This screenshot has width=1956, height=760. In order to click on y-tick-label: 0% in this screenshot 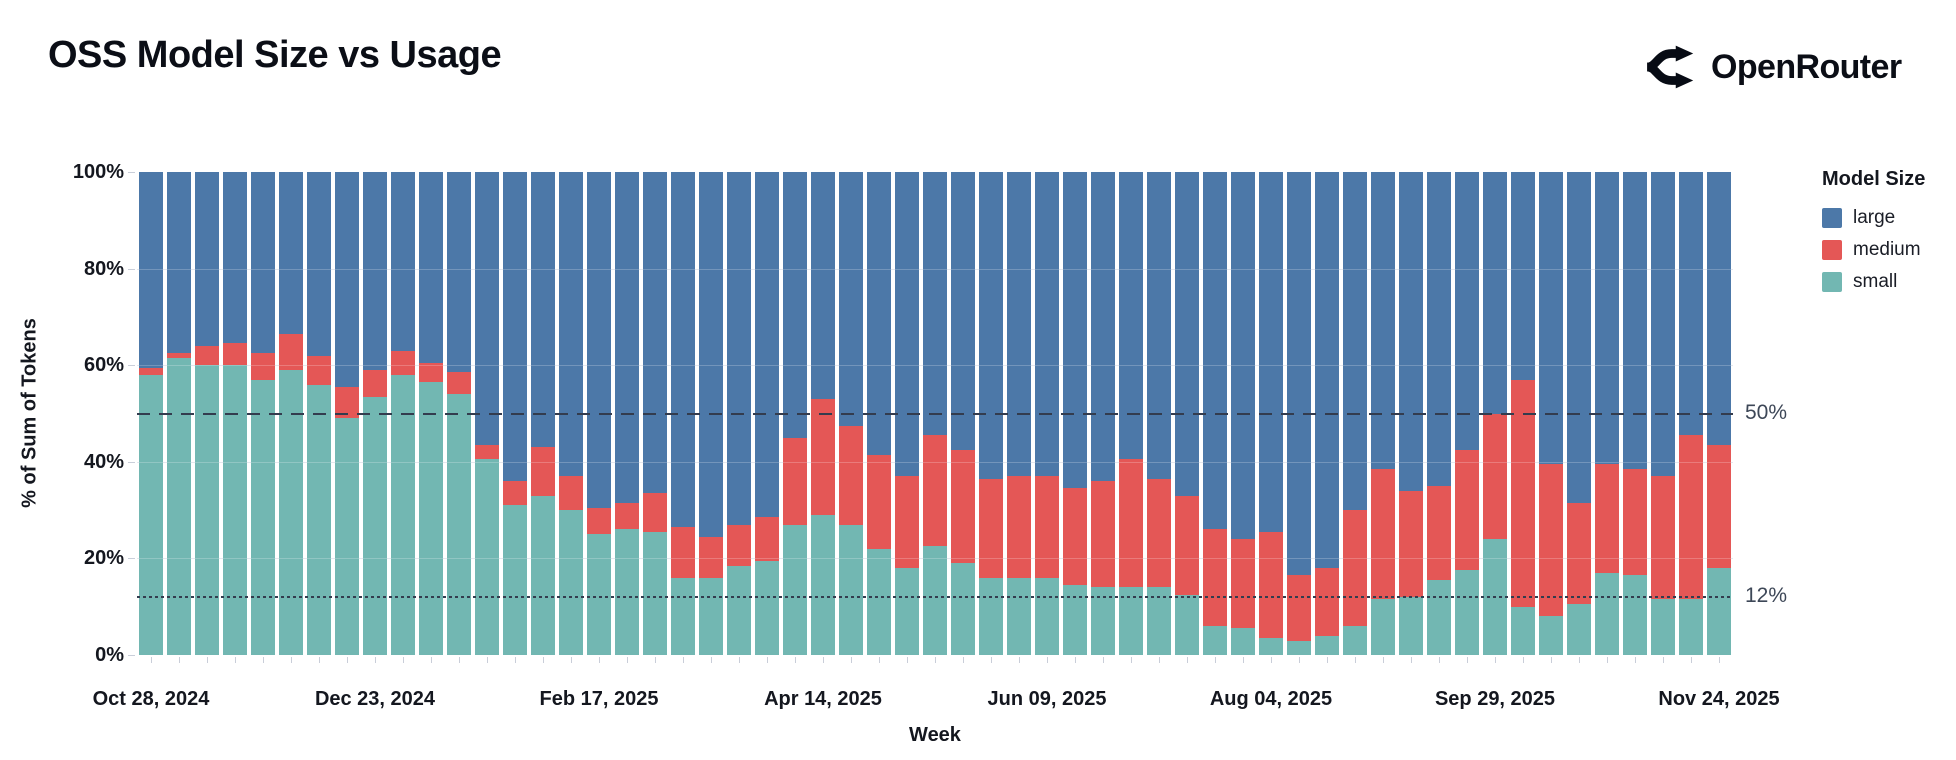, I will do `click(109, 655)`.